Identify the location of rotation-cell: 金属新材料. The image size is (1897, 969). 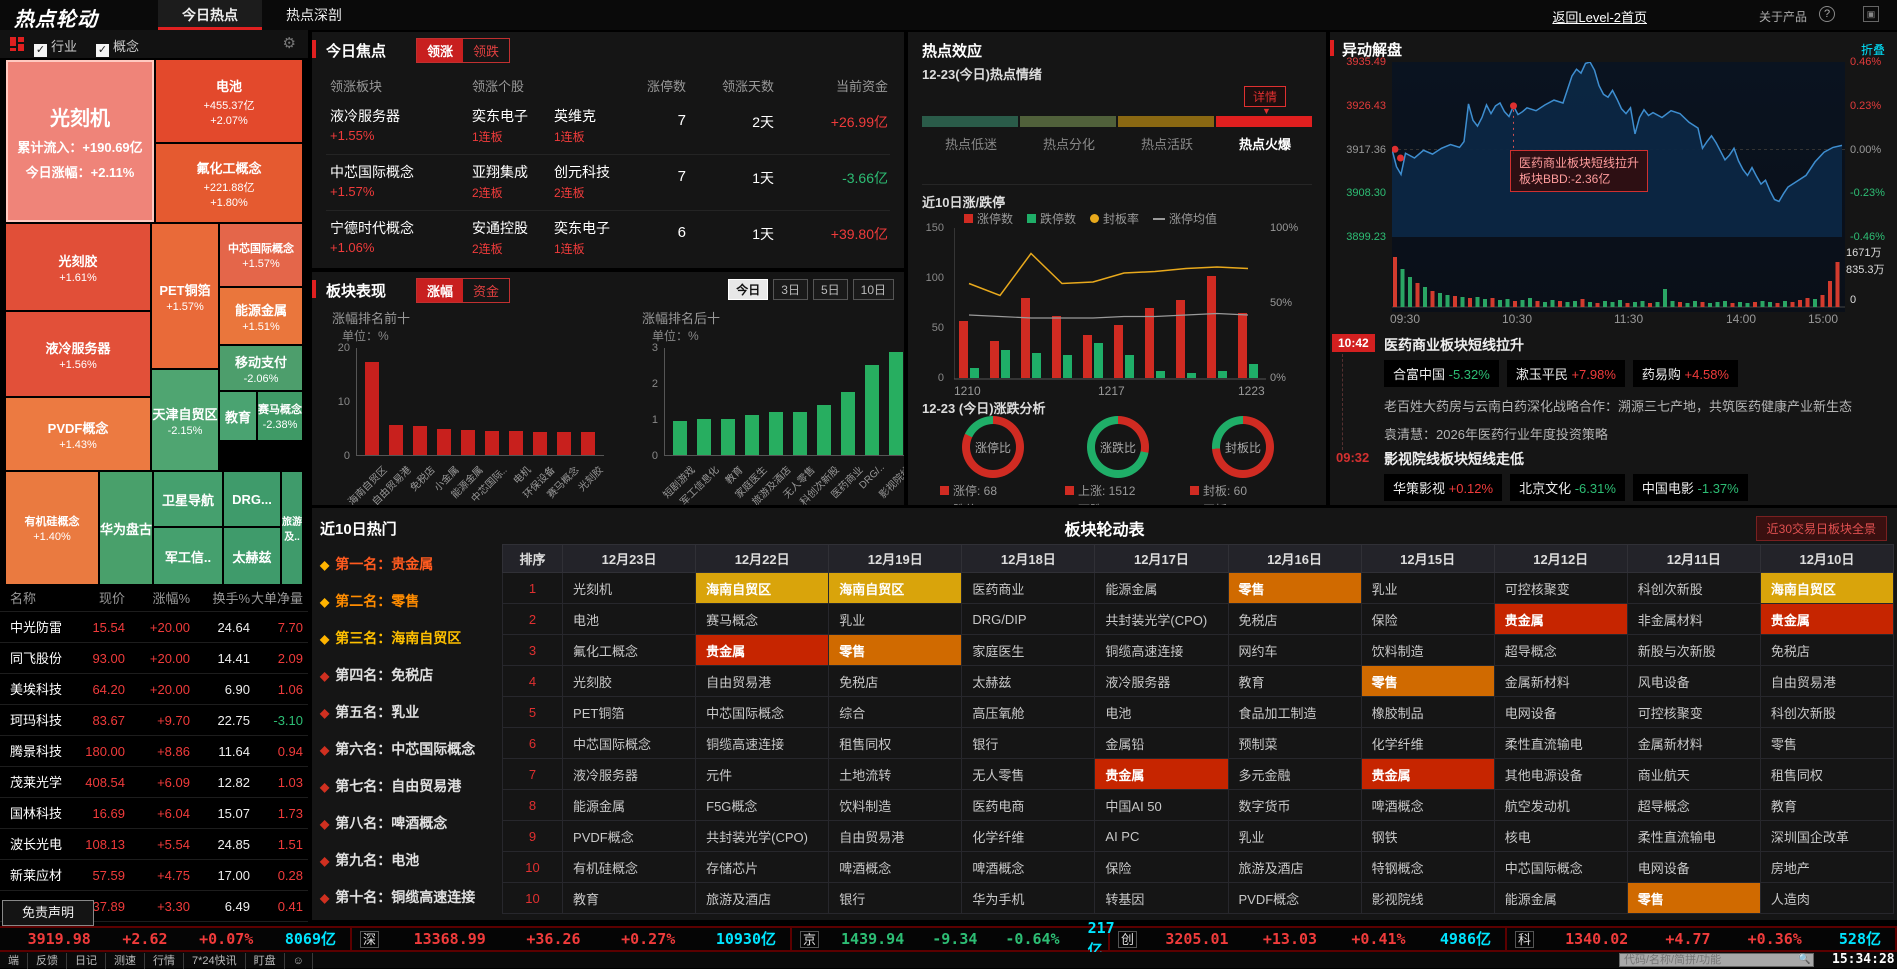
(1693, 743).